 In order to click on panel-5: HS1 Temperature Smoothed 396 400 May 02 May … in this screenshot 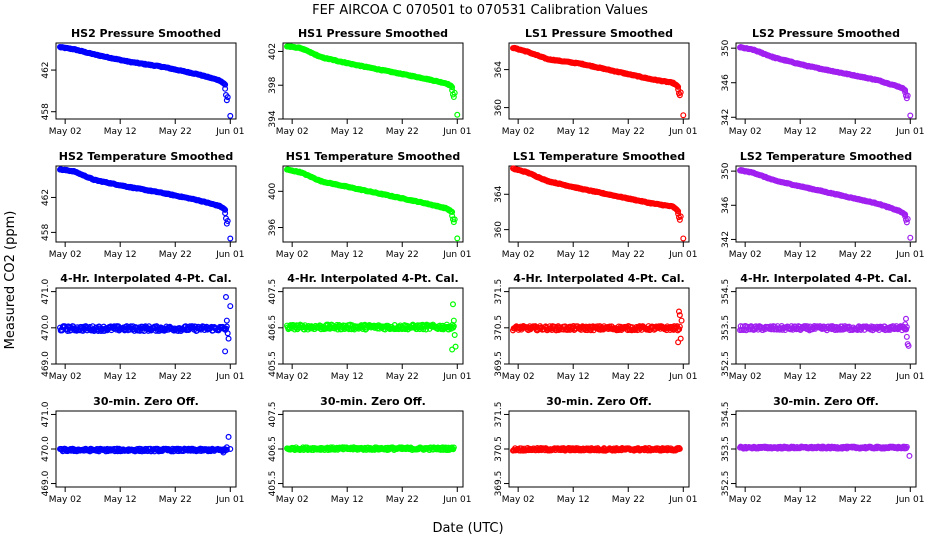, I will do `click(369, 205)`.